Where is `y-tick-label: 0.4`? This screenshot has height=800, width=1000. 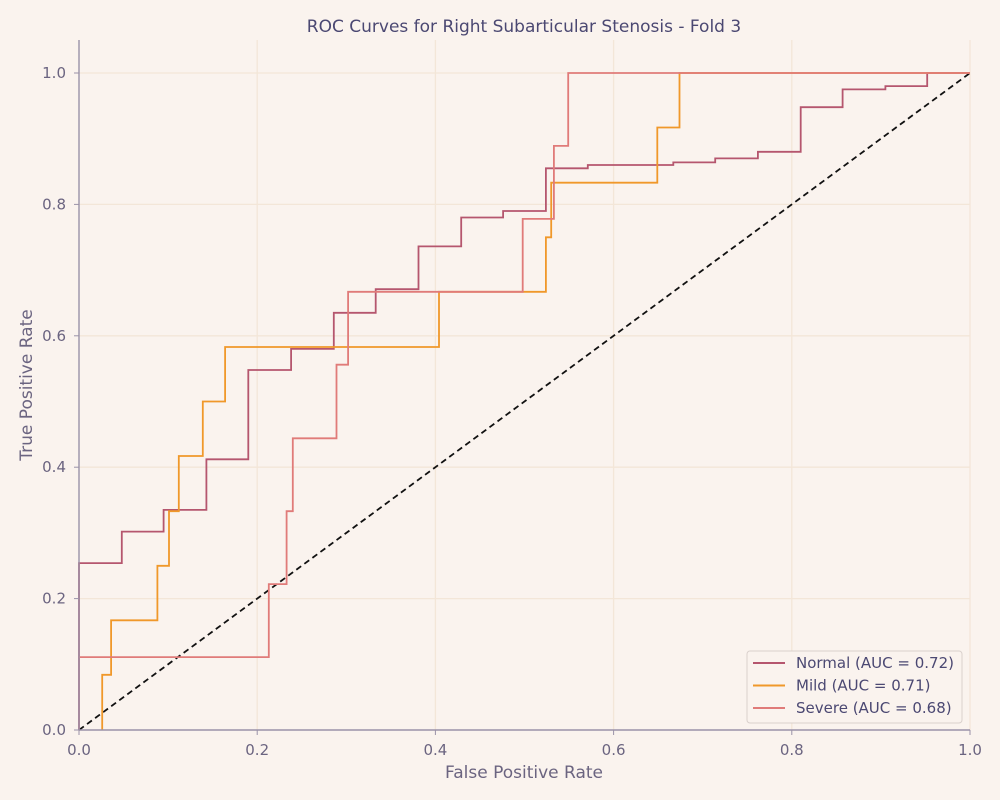 y-tick-label: 0.4 is located at coordinates (54, 467).